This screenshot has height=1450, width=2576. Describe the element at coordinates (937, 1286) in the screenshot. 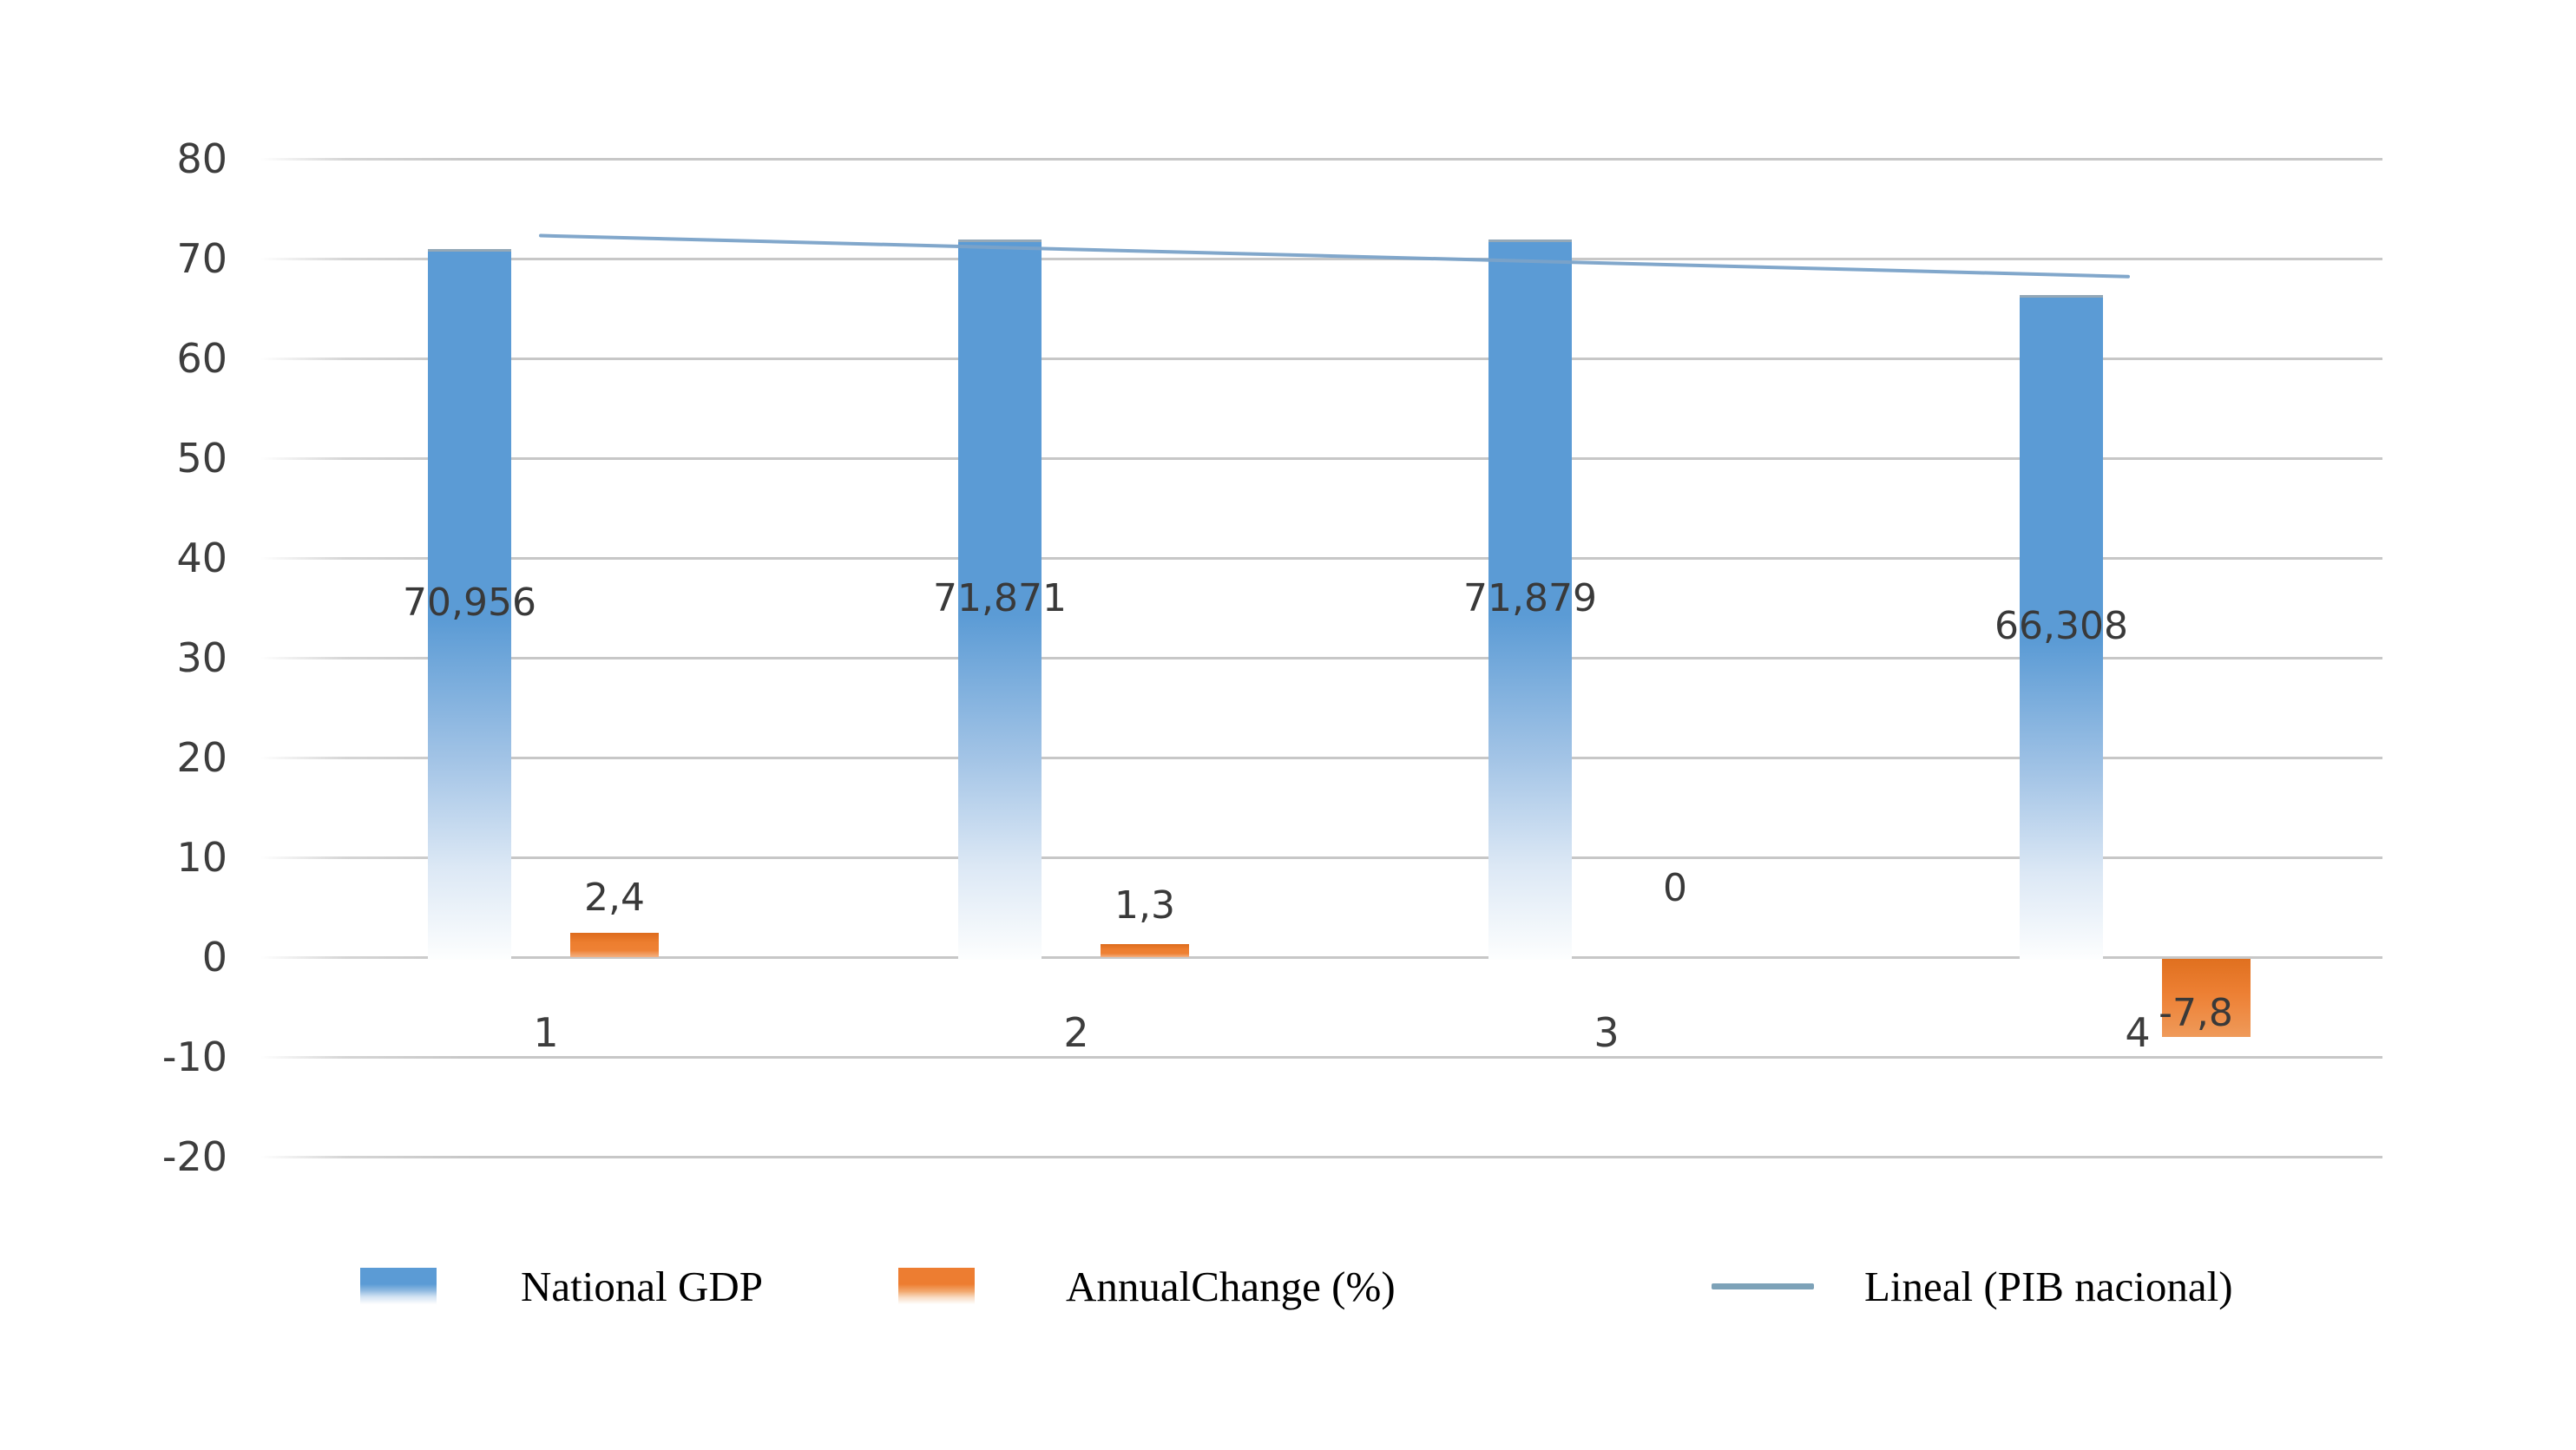

I see `legend-swatch-annual-change-icon` at that location.